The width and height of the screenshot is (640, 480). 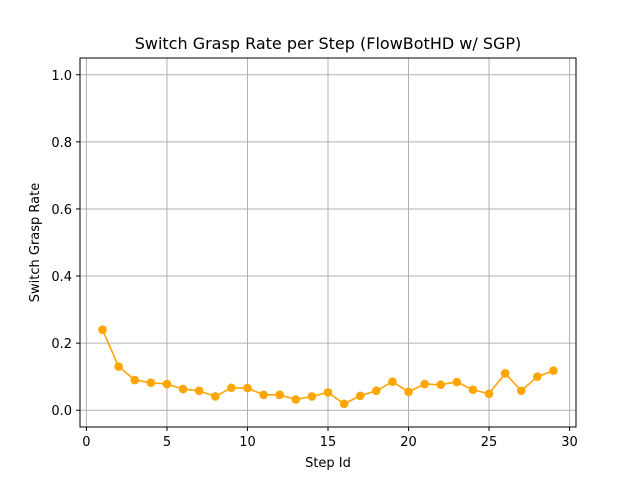 What do you see at coordinates (35, 242) in the screenshot?
I see `y-axis-label: Switch Grasp Rate` at bounding box center [35, 242].